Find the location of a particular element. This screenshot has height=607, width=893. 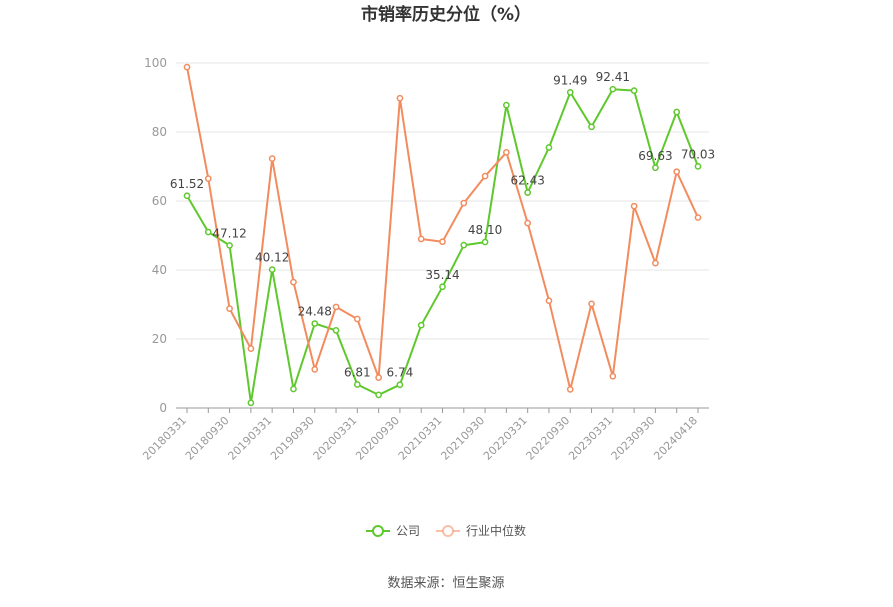

data-label: 62.43 is located at coordinates (527, 181).